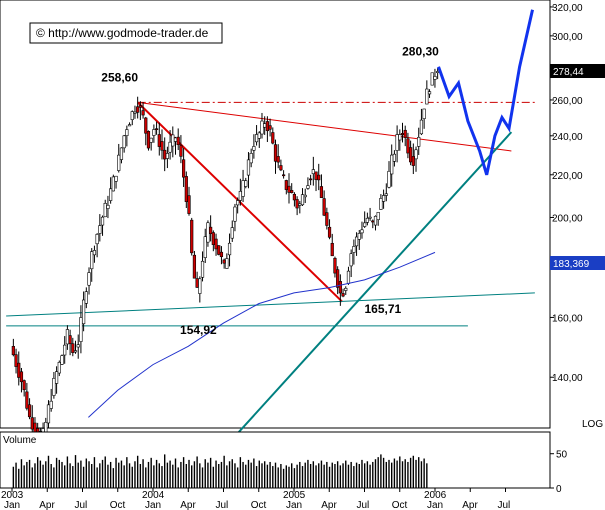 The width and height of the screenshot is (605, 510). What do you see at coordinates (567, 378) in the screenshot?
I see `y-tick-label: 140,00` at bounding box center [567, 378].